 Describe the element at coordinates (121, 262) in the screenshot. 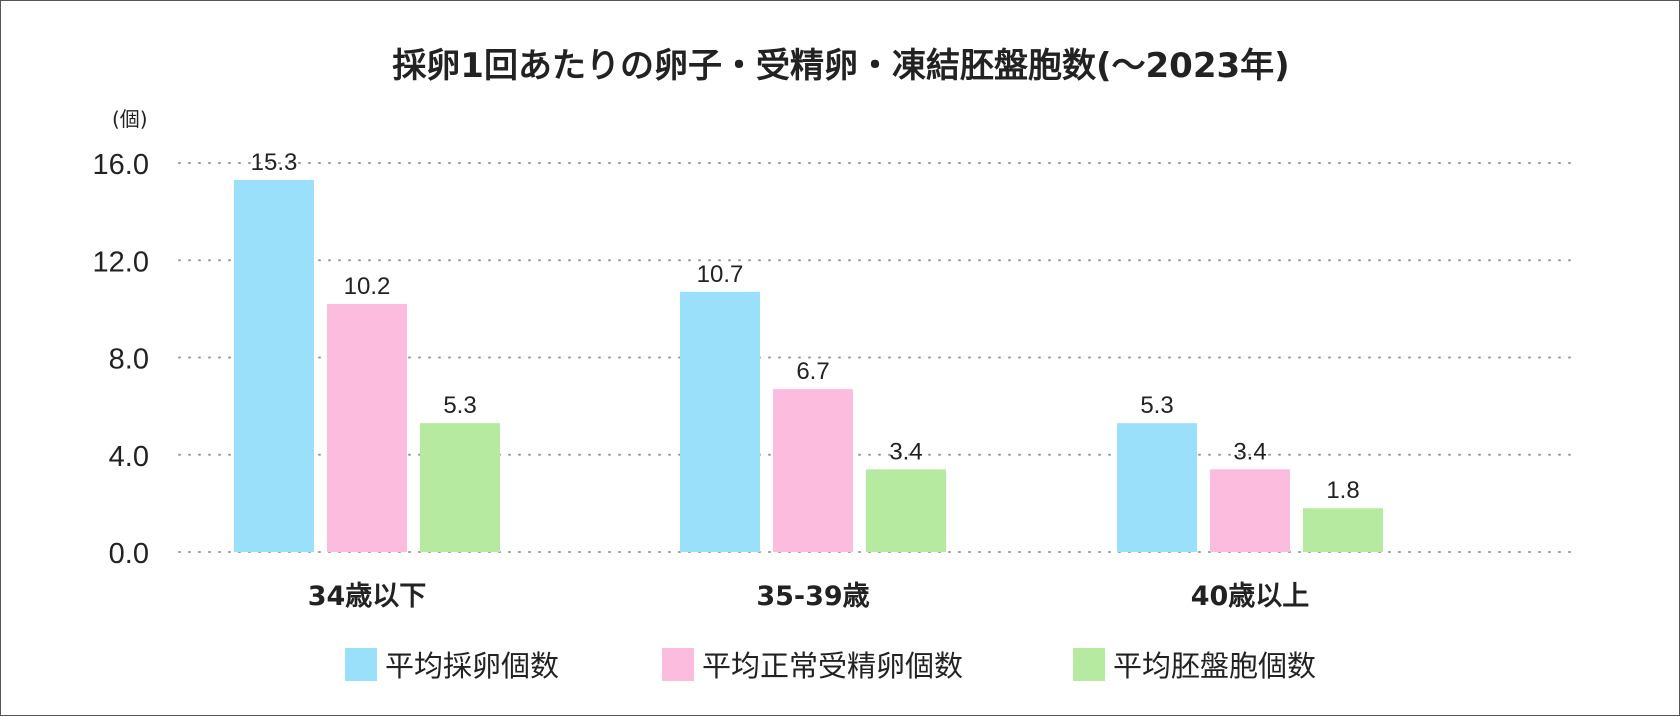

I see `y-tick-label: 12.0` at that location.